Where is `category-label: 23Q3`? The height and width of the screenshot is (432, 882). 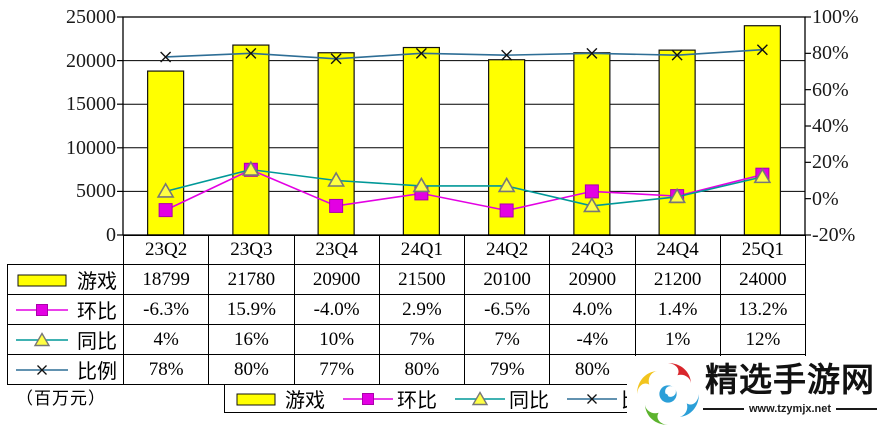 category-label: 23Q3 is located at coordinates (251, 250).